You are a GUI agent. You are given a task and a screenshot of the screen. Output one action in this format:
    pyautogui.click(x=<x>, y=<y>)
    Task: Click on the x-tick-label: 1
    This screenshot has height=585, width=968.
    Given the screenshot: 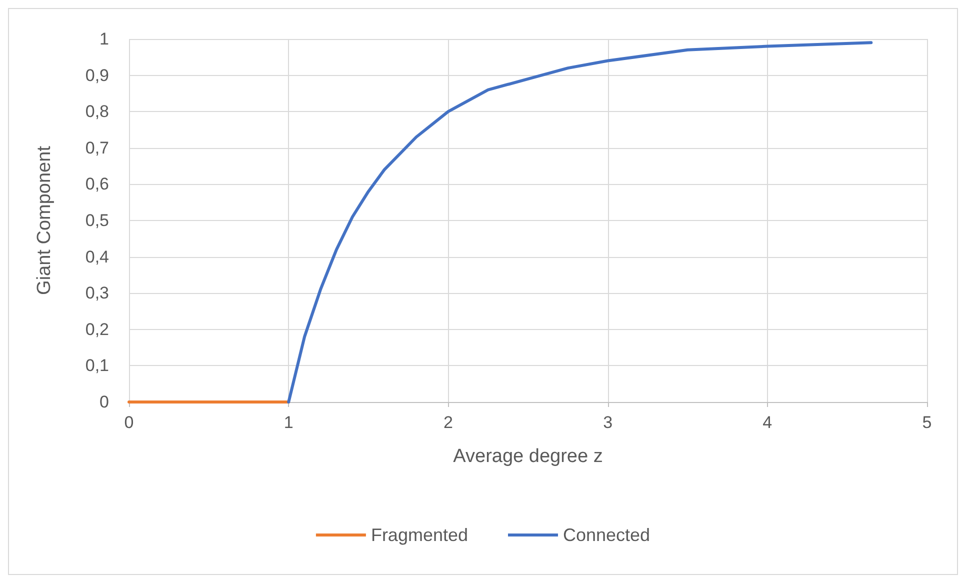 What is the action you would take?
    pyautogui.click(x=289, y=422)
    